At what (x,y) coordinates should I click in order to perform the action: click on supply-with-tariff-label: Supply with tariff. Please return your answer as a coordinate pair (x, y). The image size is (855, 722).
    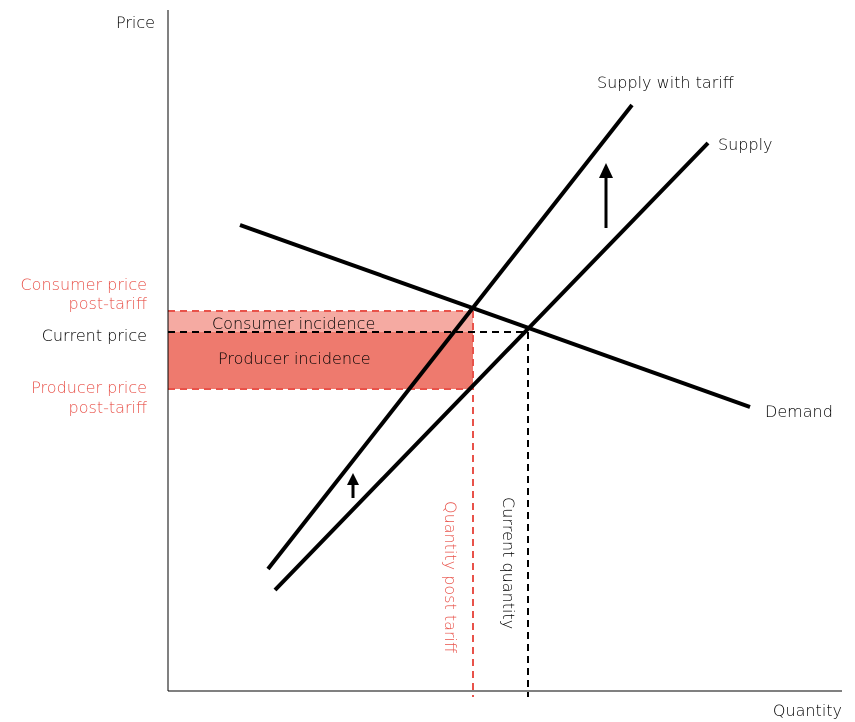
    Looking at the image, I should click on (665, 82).